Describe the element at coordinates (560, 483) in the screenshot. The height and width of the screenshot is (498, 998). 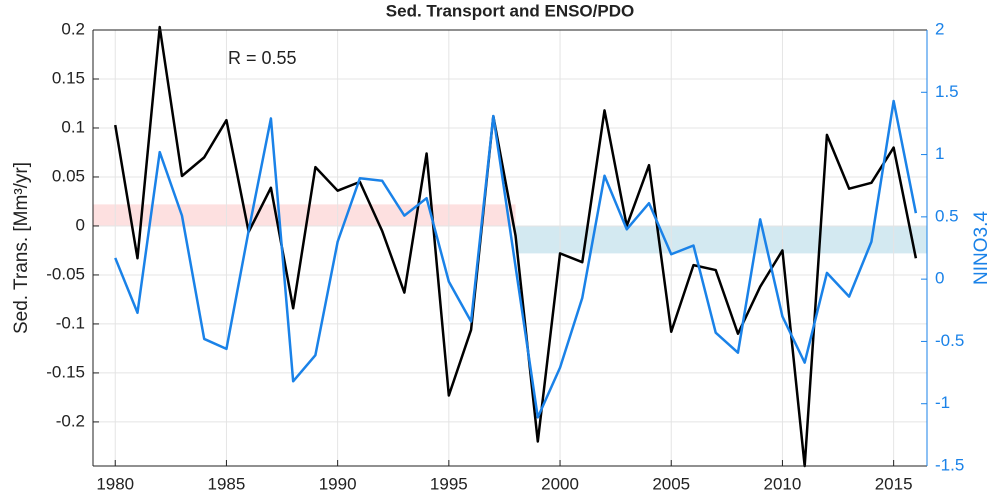
I see `x-tick-label: 2000` at that location.